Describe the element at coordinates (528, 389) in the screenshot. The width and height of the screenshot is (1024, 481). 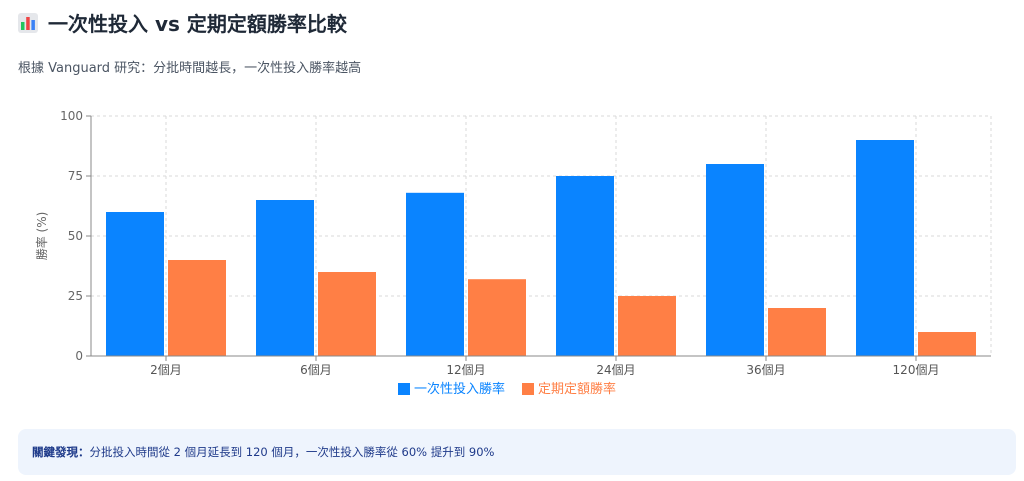
I see `legend-swatch-dca` at that location.